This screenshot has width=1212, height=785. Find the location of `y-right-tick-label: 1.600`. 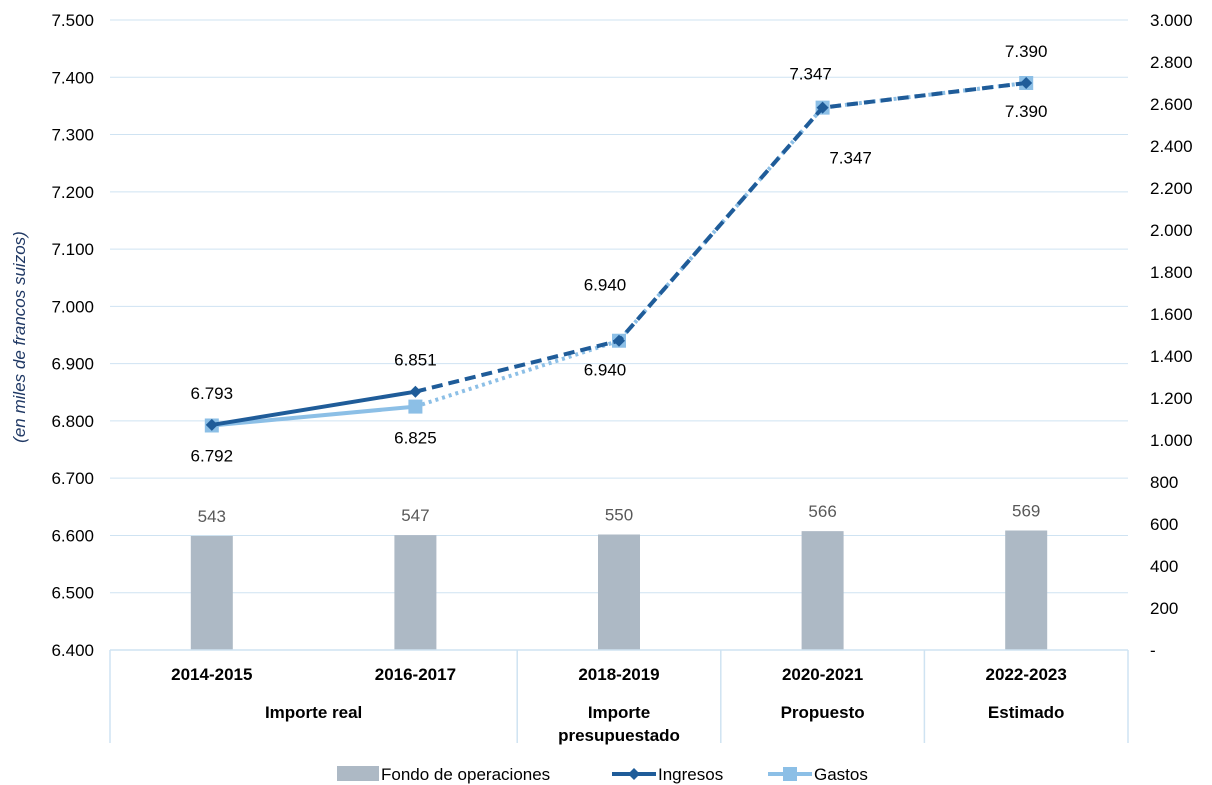

y-right-tick-label: 1.600 is located at coordinates (1171, 314).